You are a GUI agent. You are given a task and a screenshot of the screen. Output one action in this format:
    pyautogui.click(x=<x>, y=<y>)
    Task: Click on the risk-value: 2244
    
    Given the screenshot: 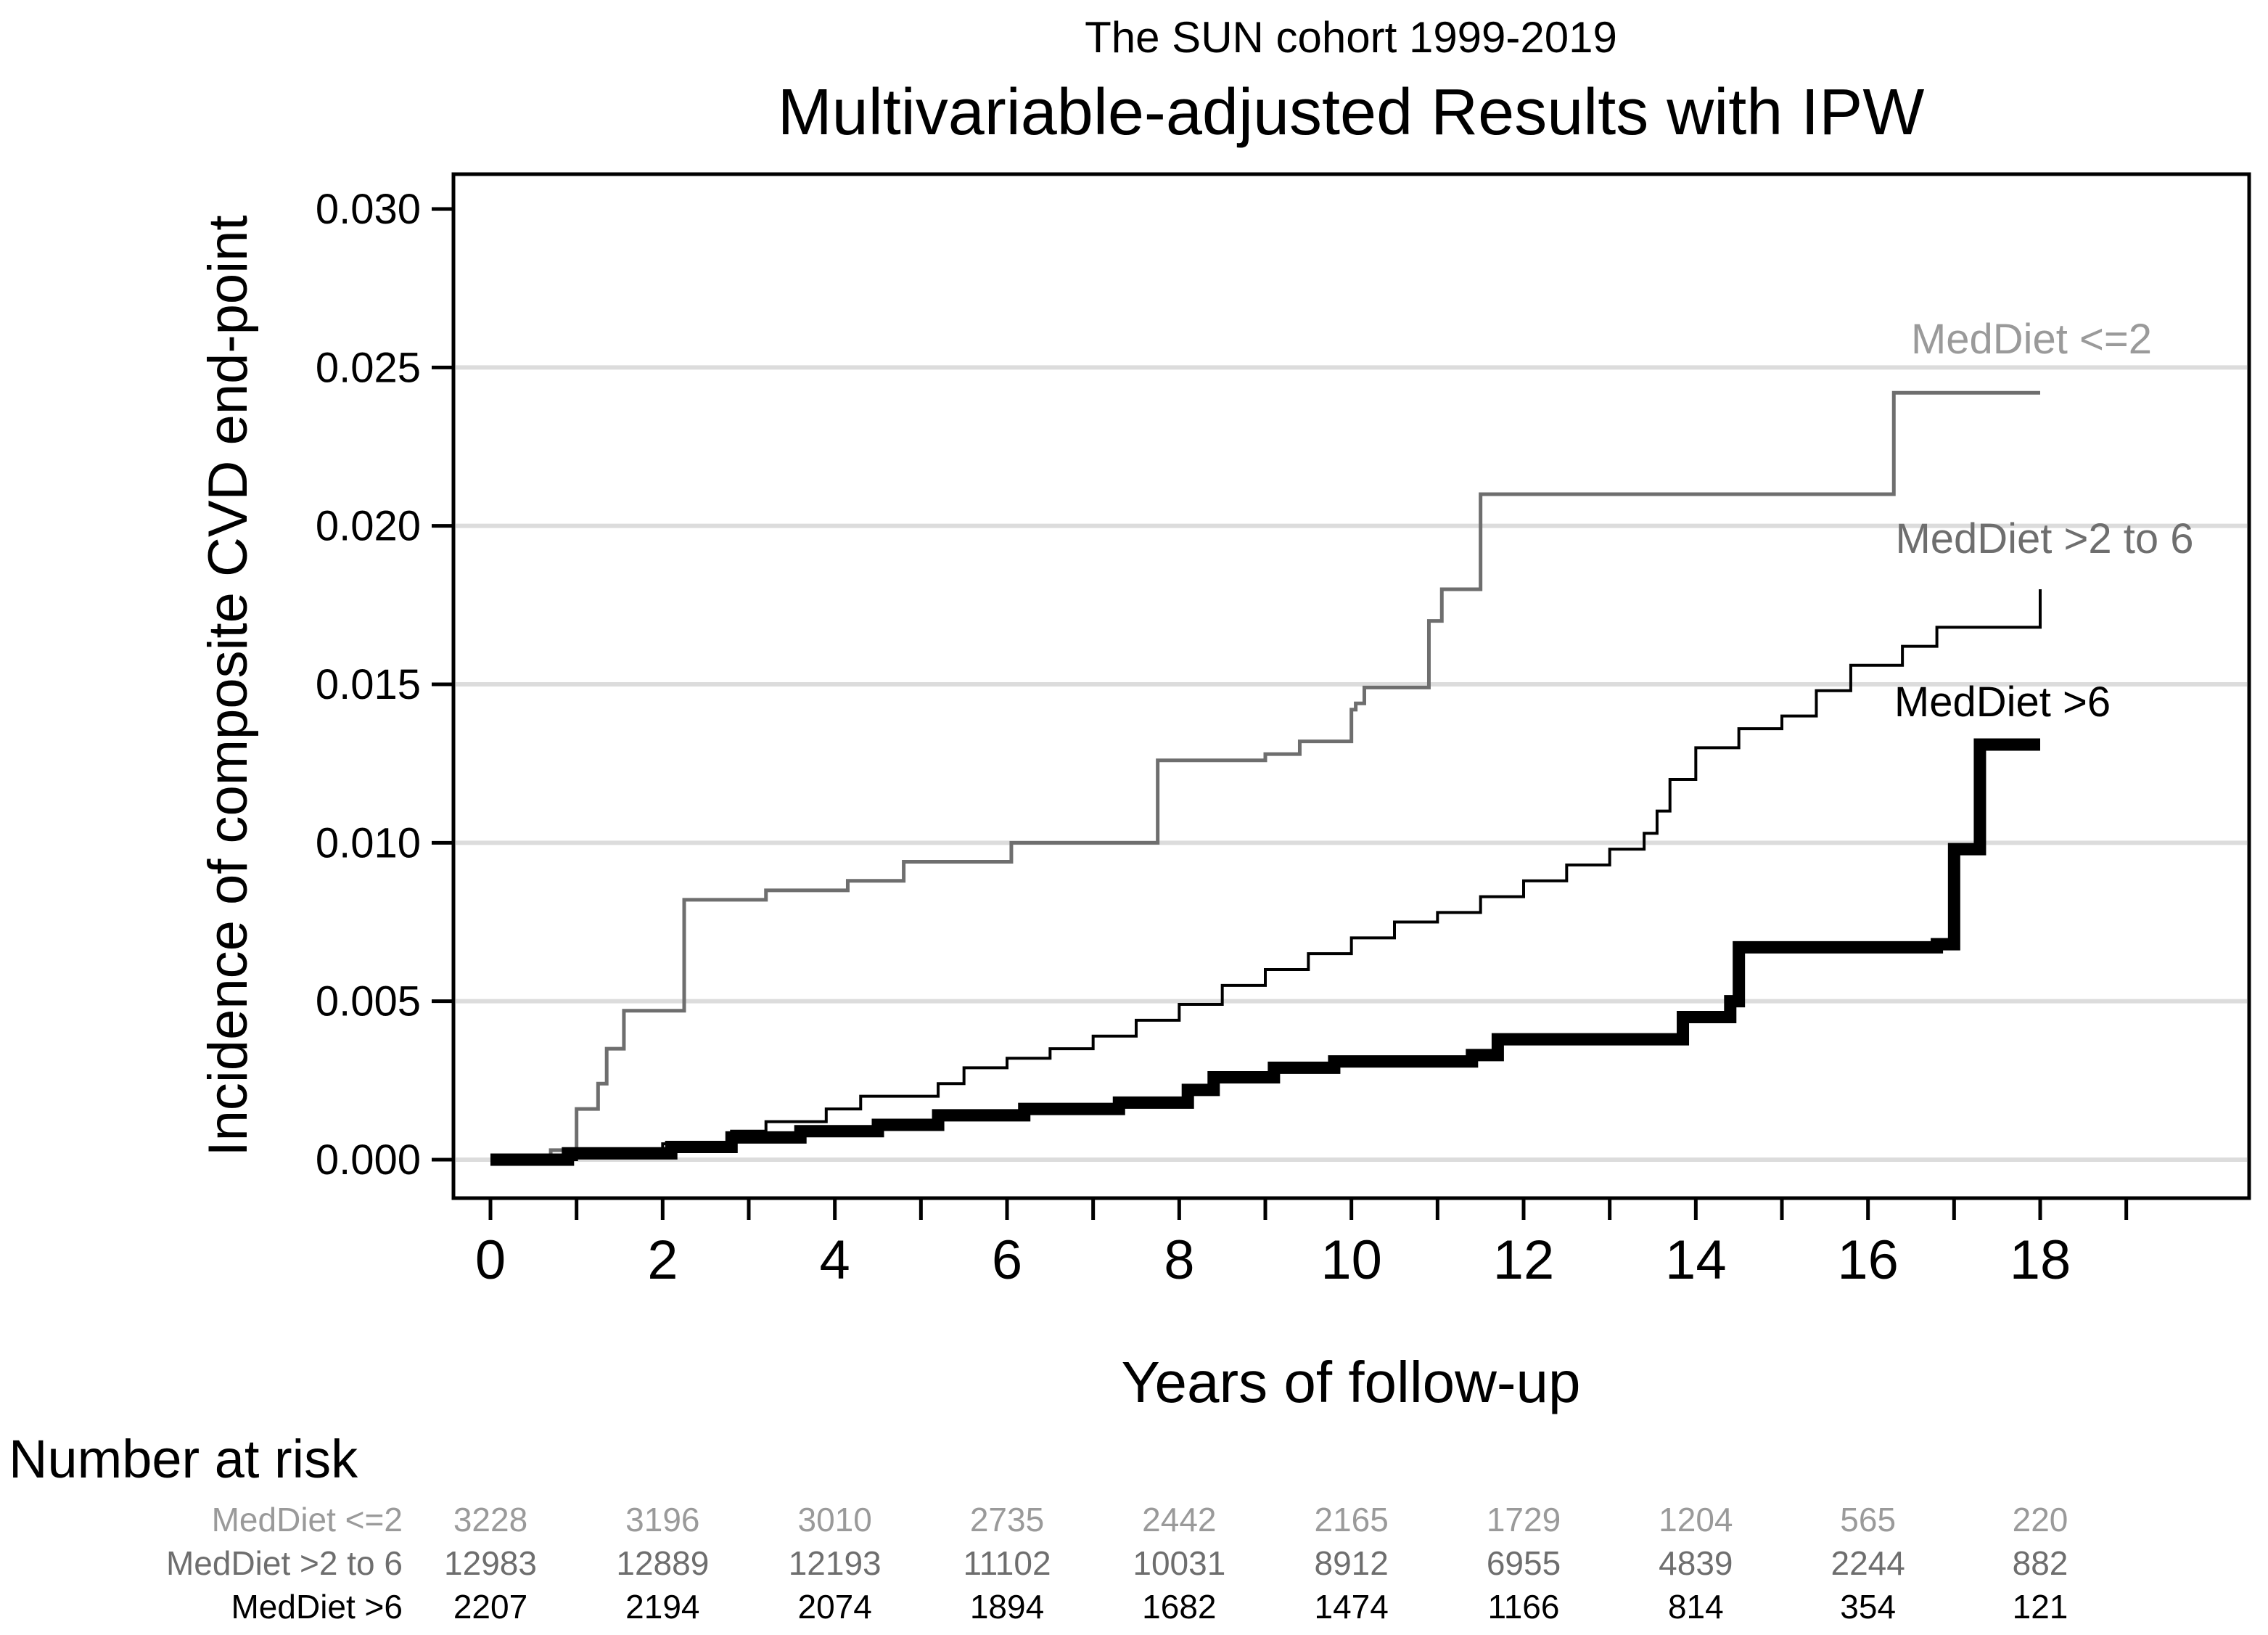 What is the action you would take?
    pyautogui.click(x=1868, y=1563)
    